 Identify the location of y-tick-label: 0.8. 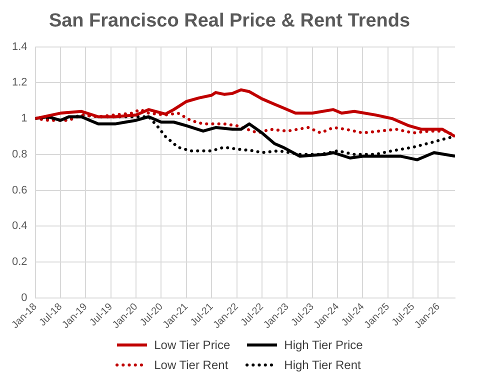
(20, 154).